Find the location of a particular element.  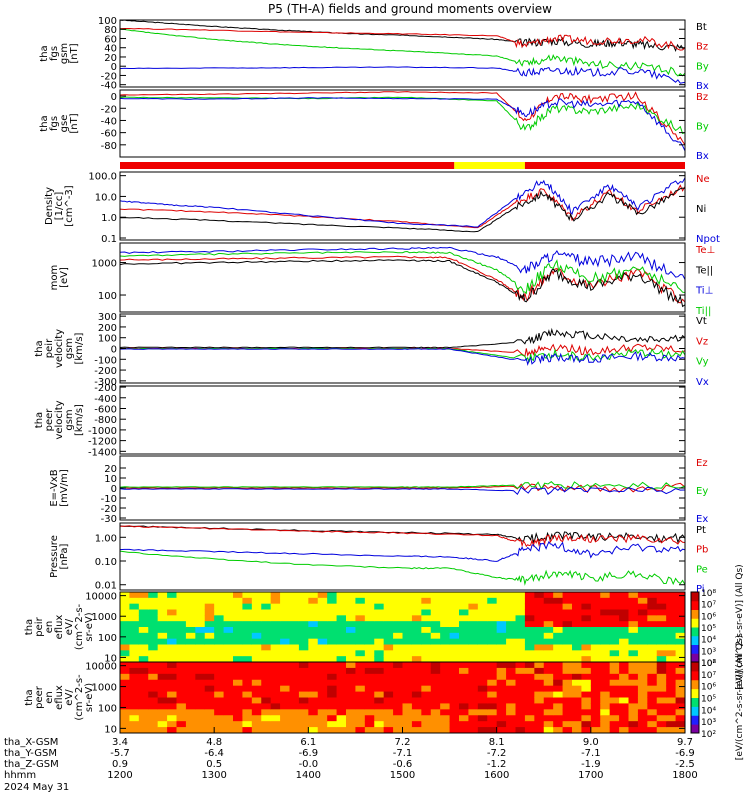

heatmap is located at coordinates (403, 698).